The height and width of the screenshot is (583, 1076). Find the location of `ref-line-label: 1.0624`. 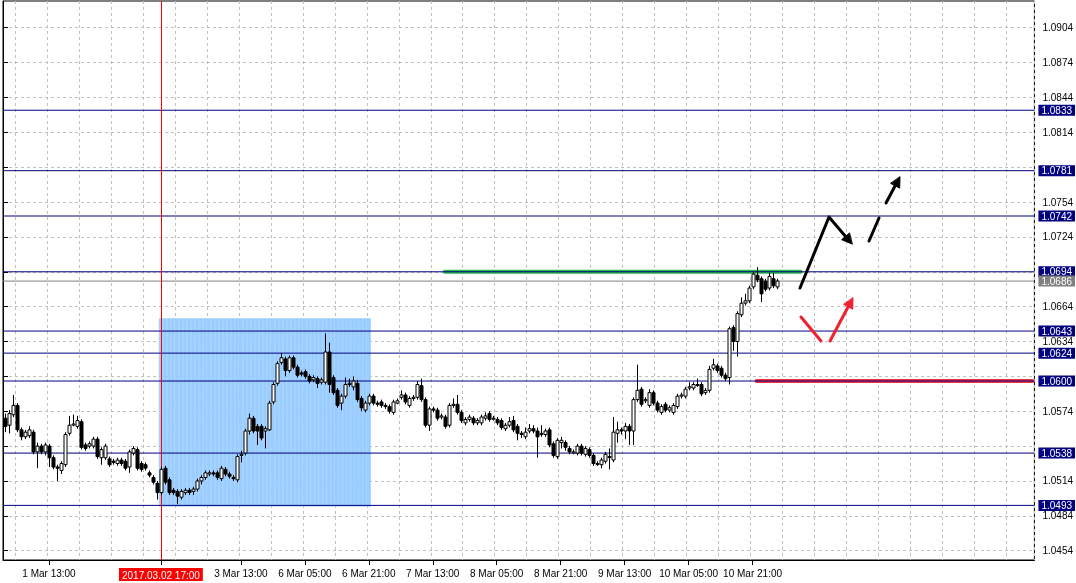

ref-line-label: 1.0624 is located at coordinates (1057, 353).